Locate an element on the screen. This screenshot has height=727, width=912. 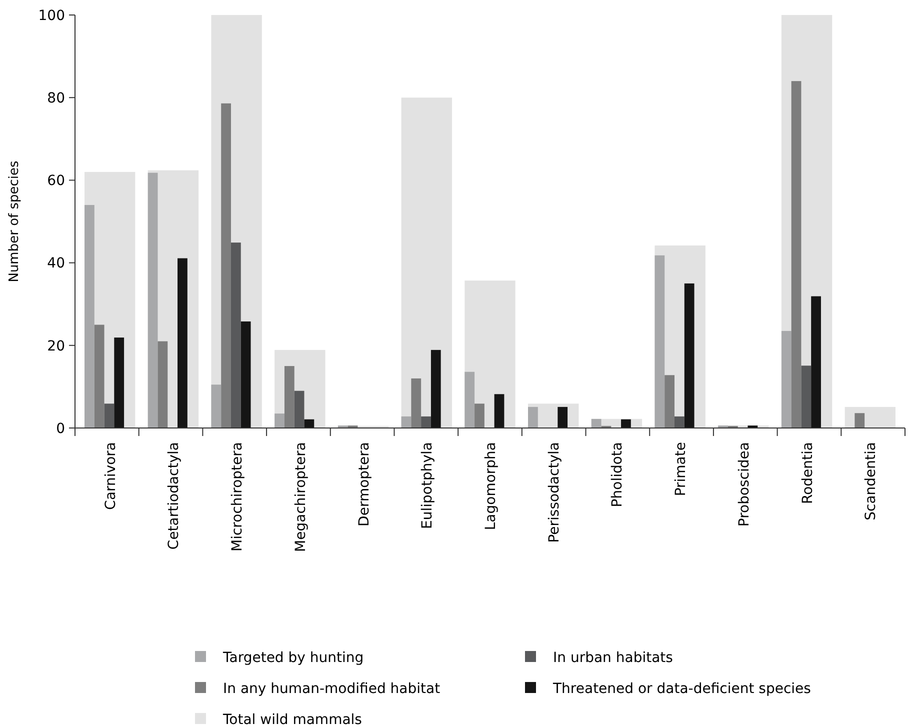
x-tick-label: Scandentia is located at coordinates (871, 481).